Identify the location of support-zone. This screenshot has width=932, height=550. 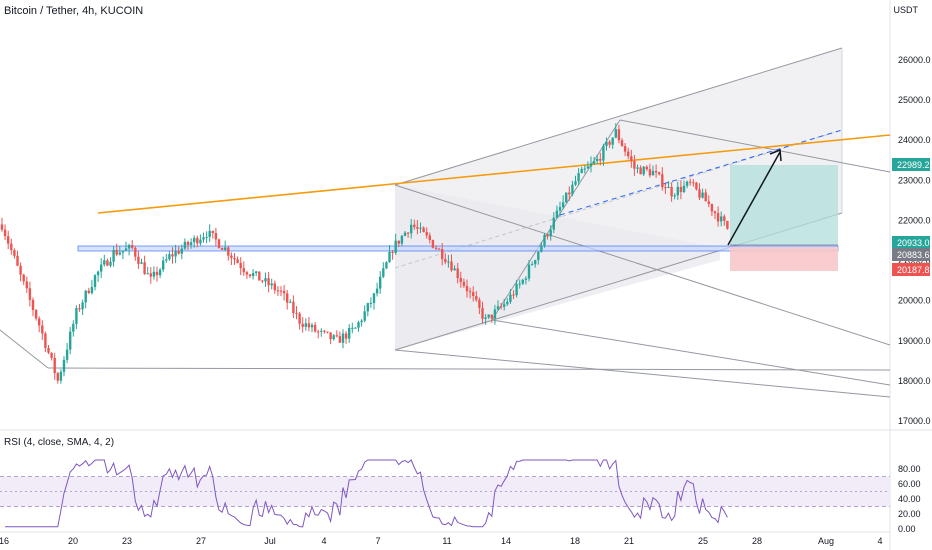
(458, 248).